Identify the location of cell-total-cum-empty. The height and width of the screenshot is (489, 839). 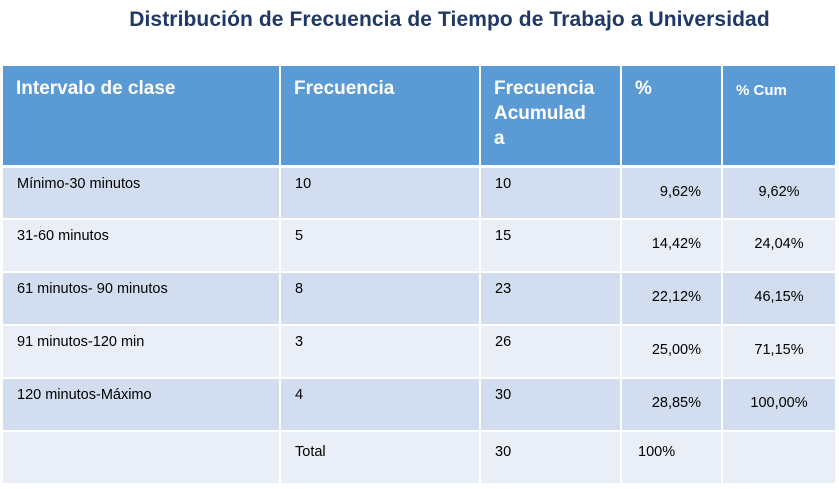
(778, 458).